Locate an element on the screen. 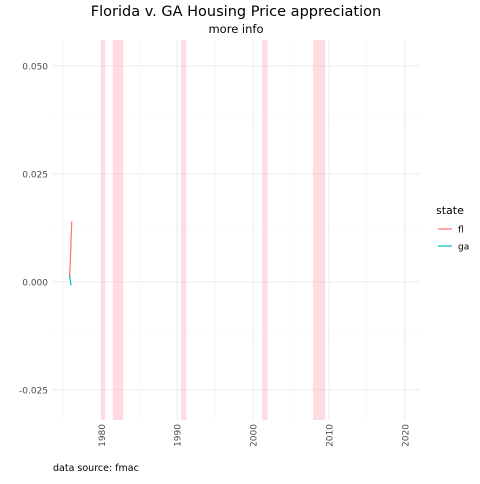 The image size is (480, 484). chart-title: Florida v. GA Housing Price appreciation is located at coordinates (236, 12).